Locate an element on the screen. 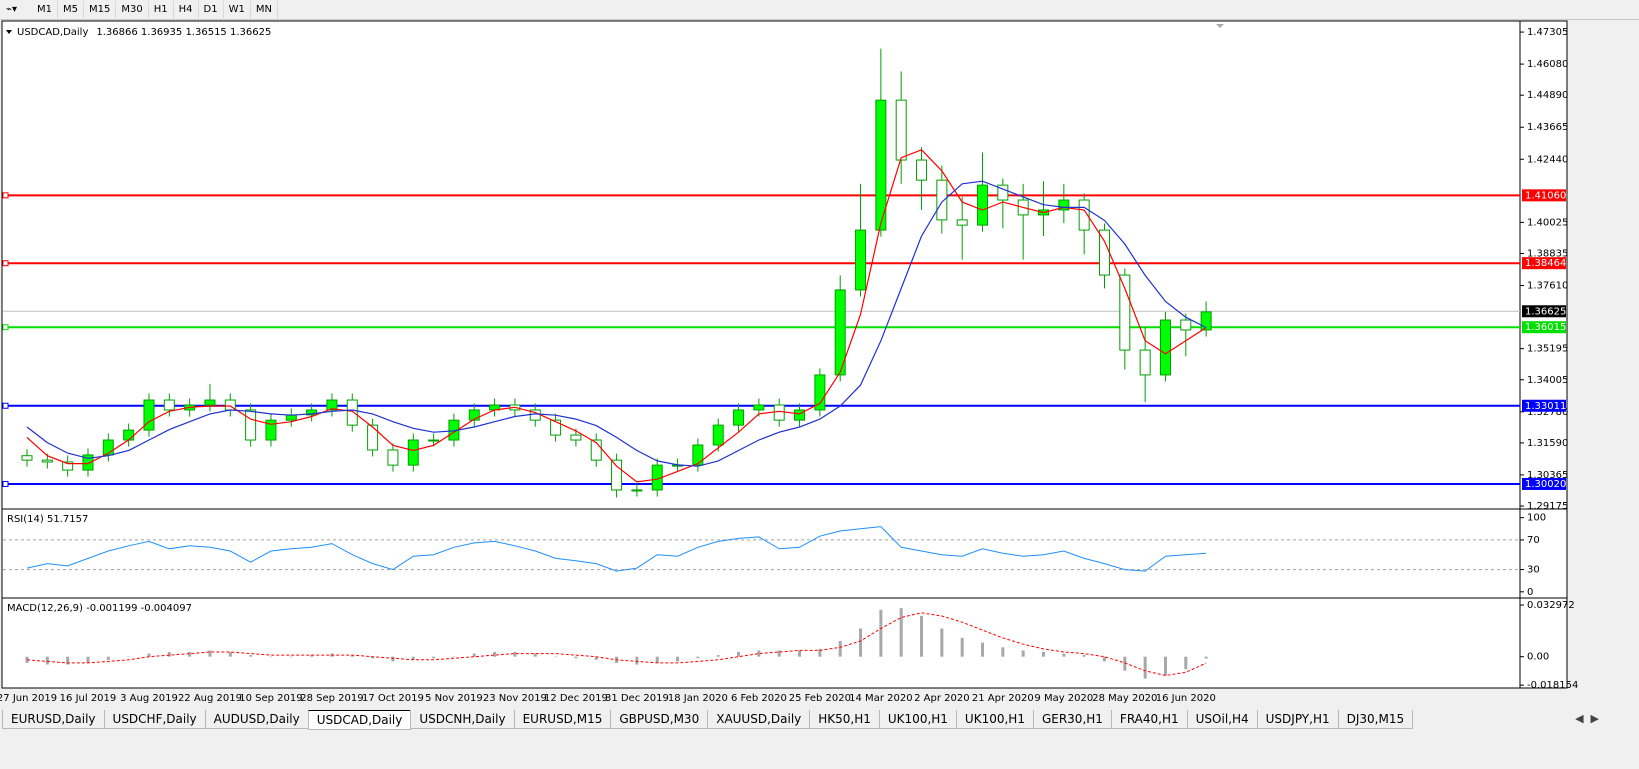 The width and height of the screenshot is (1639, 769). toolbar: ⌁▾ M1 M5 M15 M30 H1 H4 D1 W1 MN is located at coordinates (819, 10).